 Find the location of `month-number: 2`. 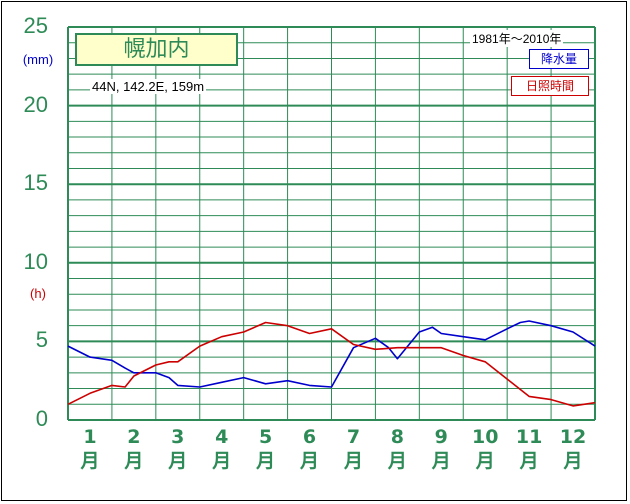

month-number: 2 is located at coordinates (134, 437).